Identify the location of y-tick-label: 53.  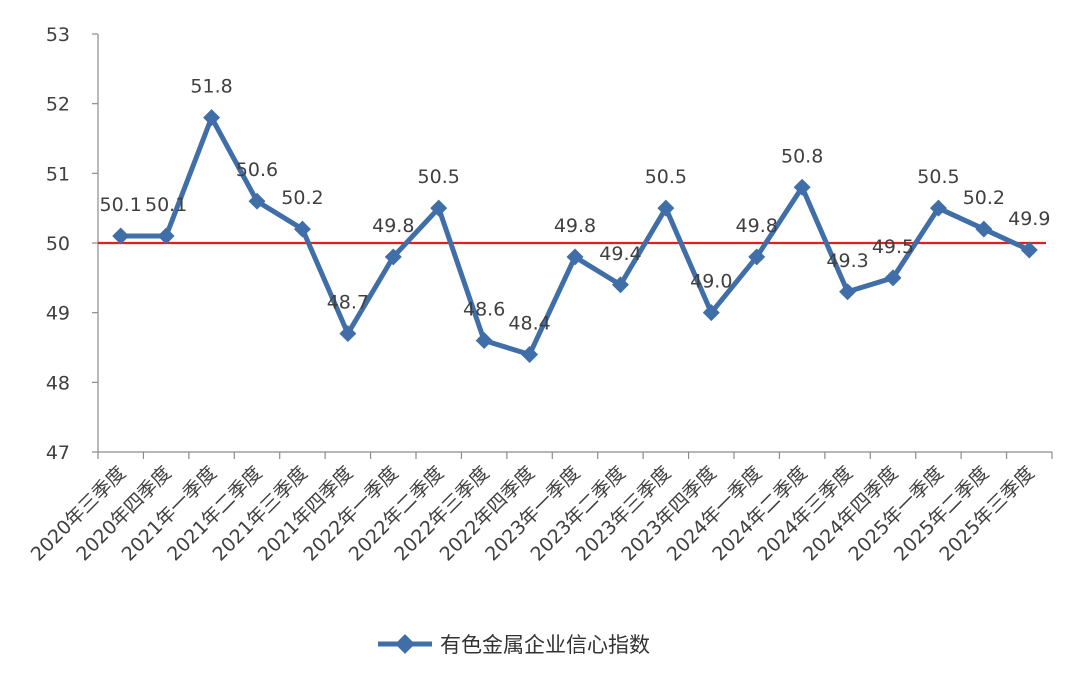
(58, 35).